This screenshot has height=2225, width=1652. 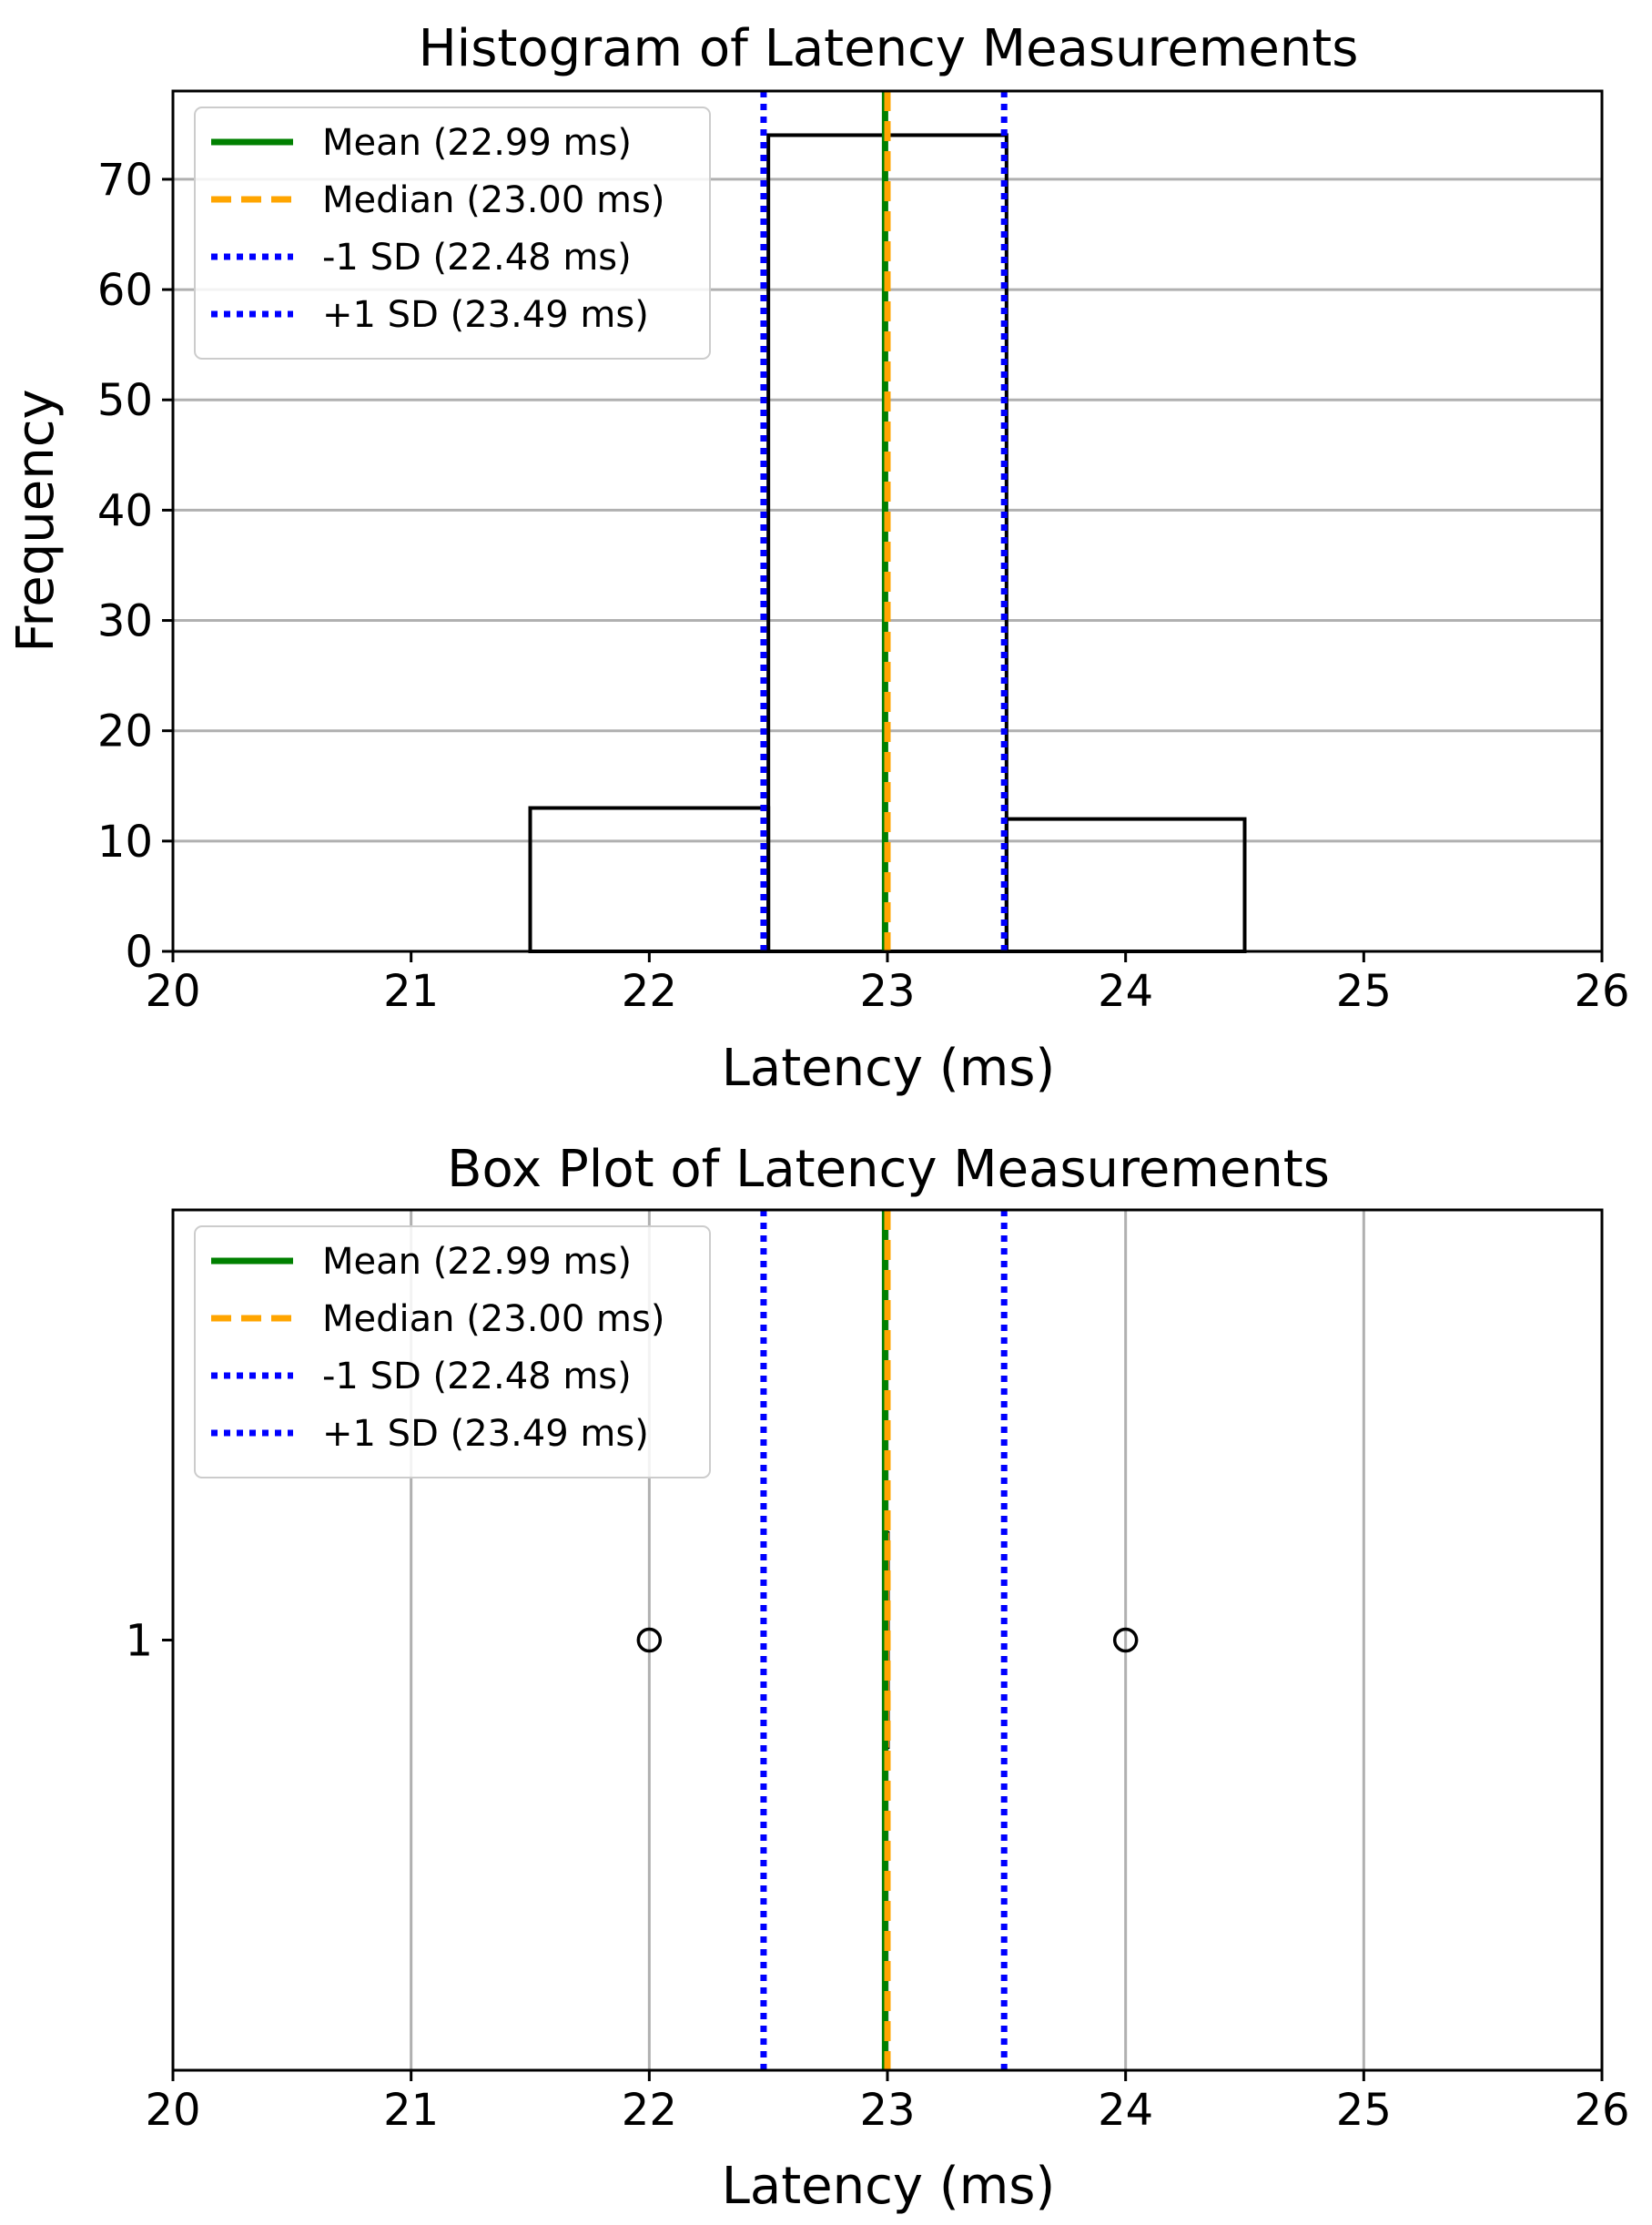 I want to click on histogram-y-ticks: 0 10 20 30 40 50 60 70, so click(x=135, y=567).